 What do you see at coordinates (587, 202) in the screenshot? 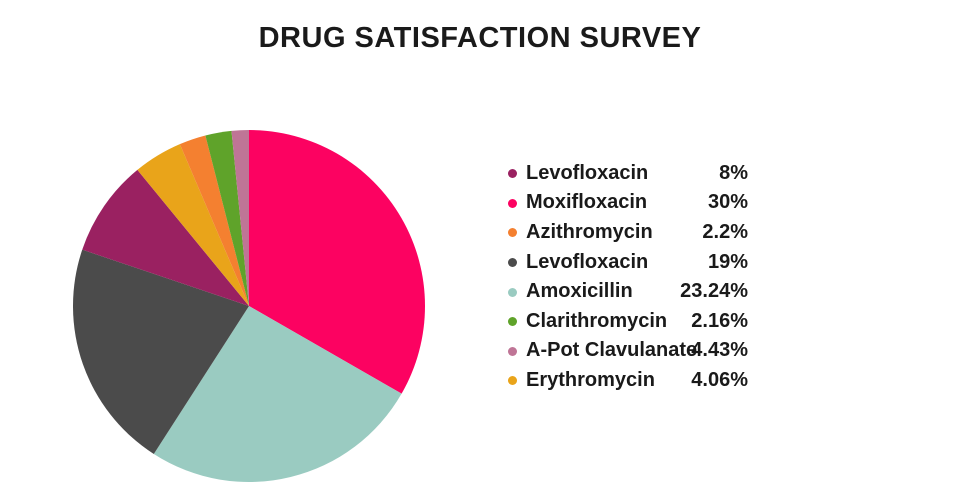
I see `legend-label: Moxifloxacin` at bounding box center [587, 202].